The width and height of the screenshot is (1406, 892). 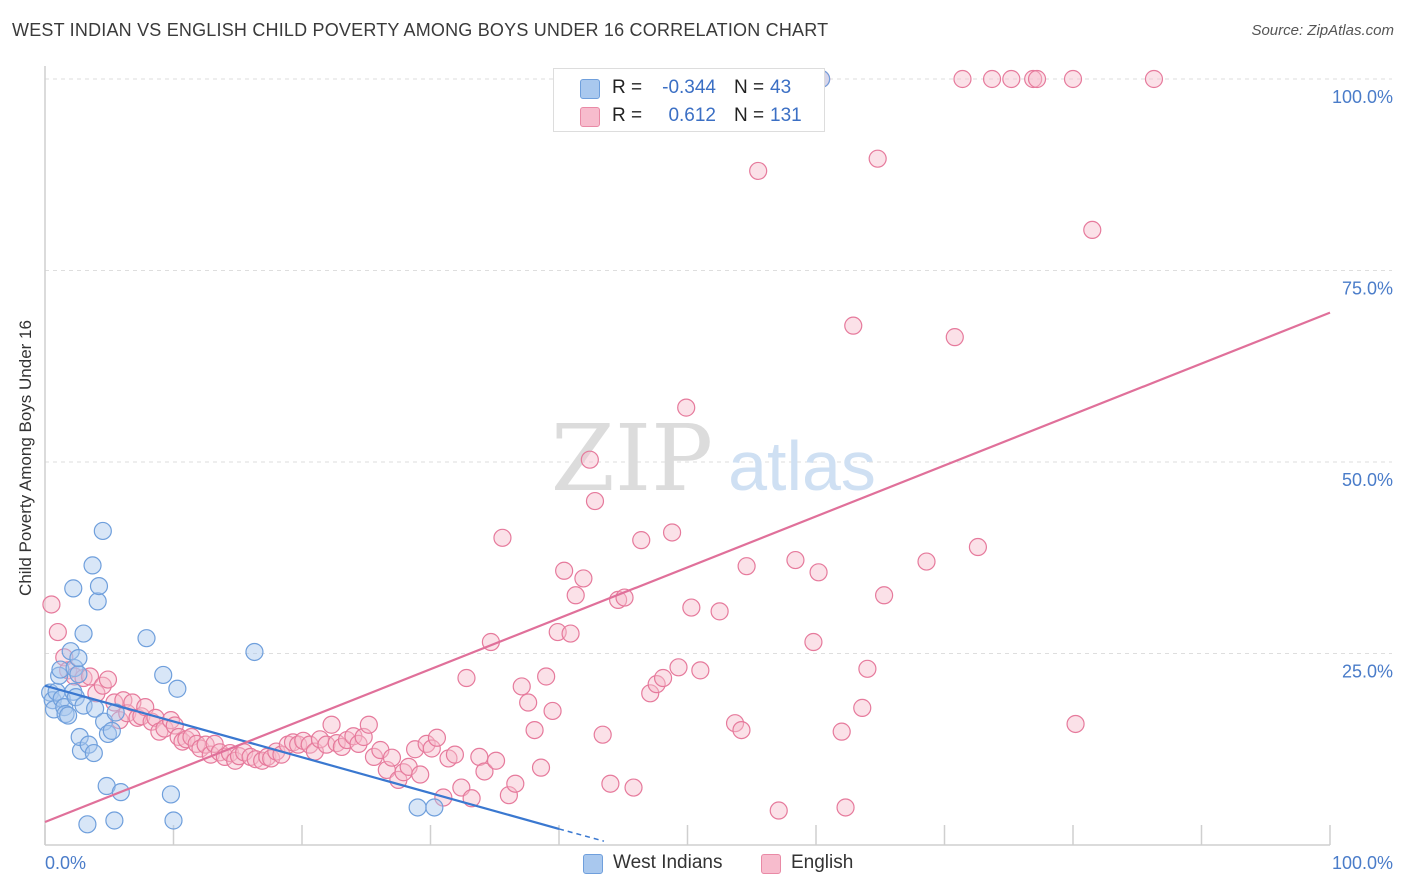 I want to click on west-indians-trend-line, so click(x=302, y=757).